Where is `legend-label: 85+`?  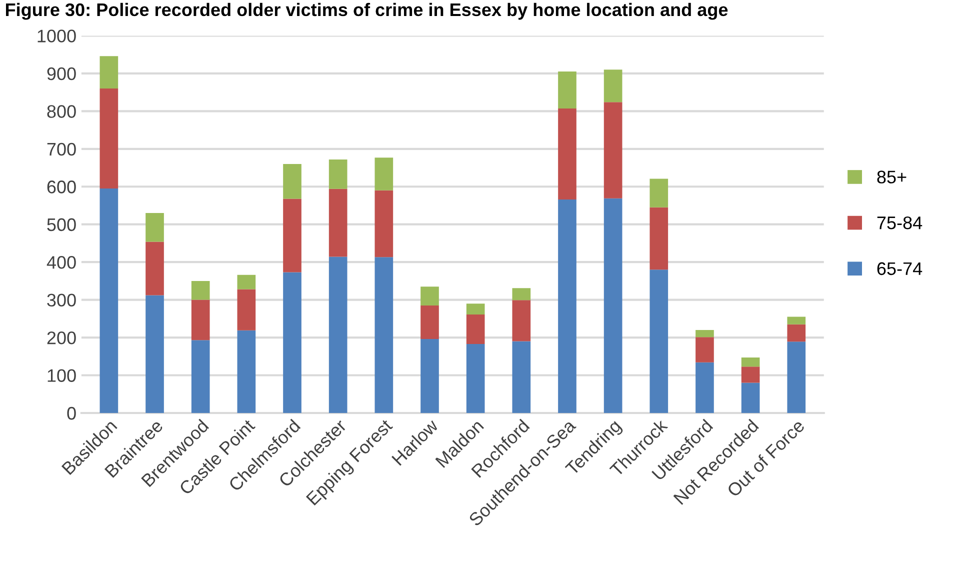 legend-label: 85+ is located at coordinates (891, 177).